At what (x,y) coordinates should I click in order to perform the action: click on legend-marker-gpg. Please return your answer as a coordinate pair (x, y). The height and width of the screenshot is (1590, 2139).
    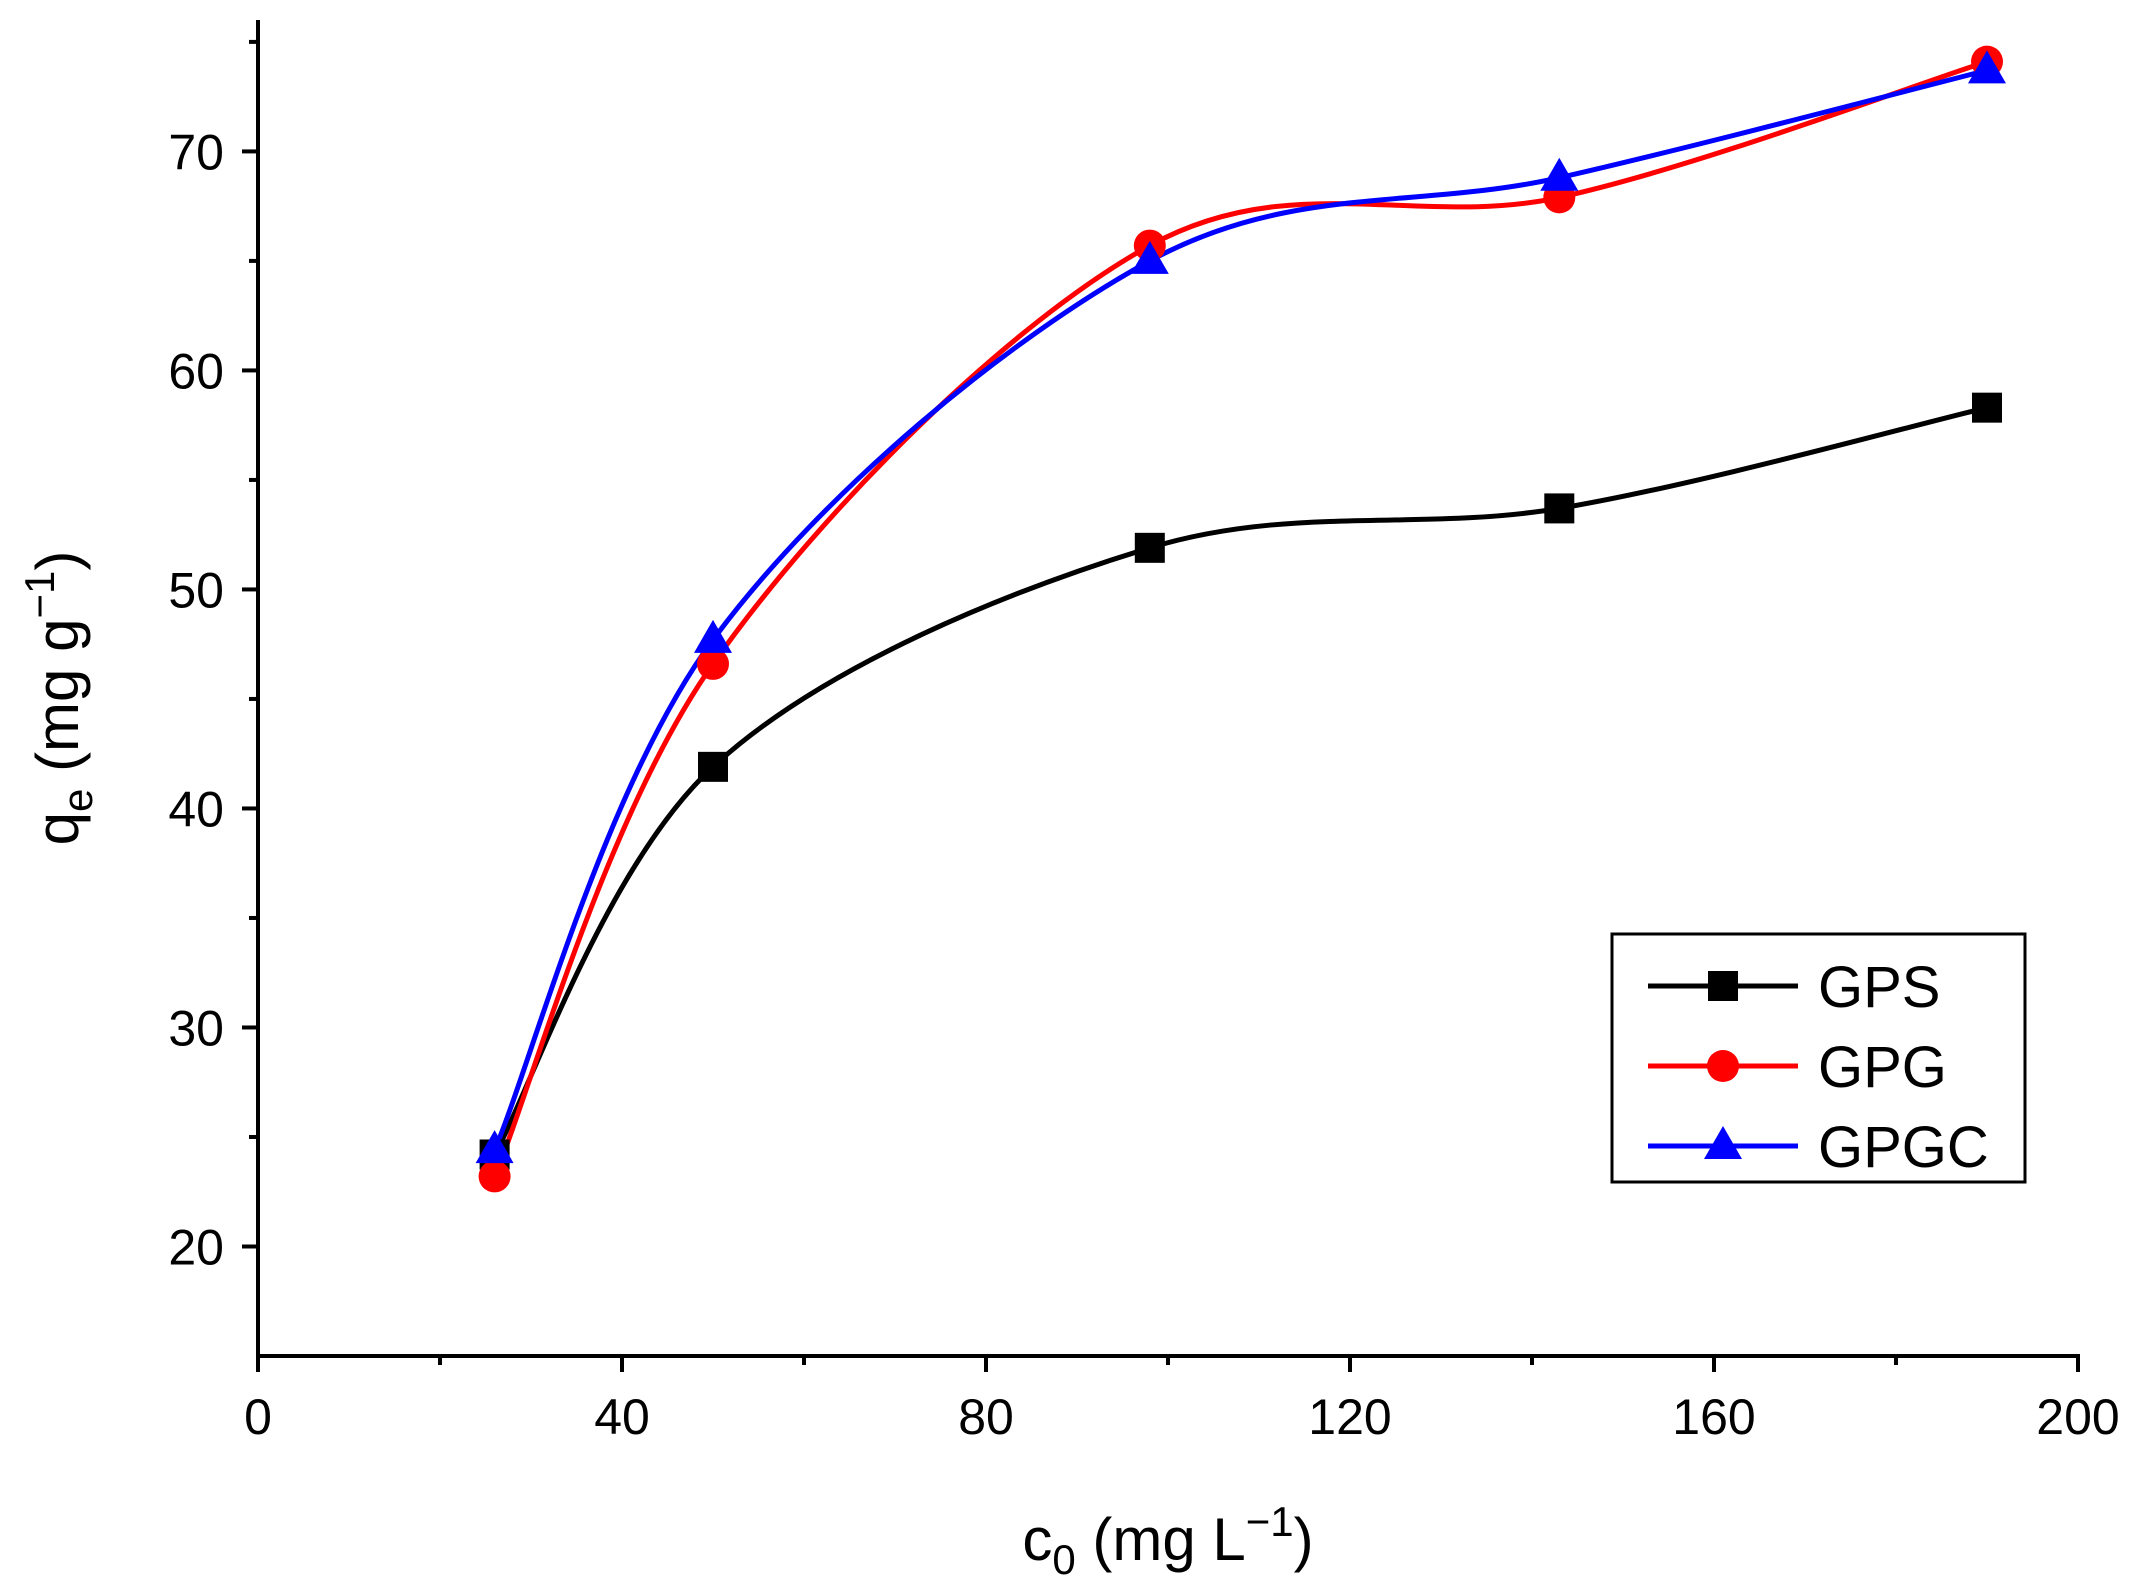
    Looking at the image, I should click on (1723, 1066).